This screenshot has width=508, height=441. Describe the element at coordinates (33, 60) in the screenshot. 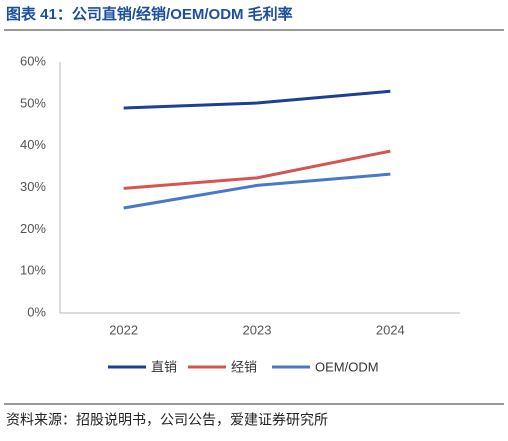

I see `y-tick-label: 60%` at that location.